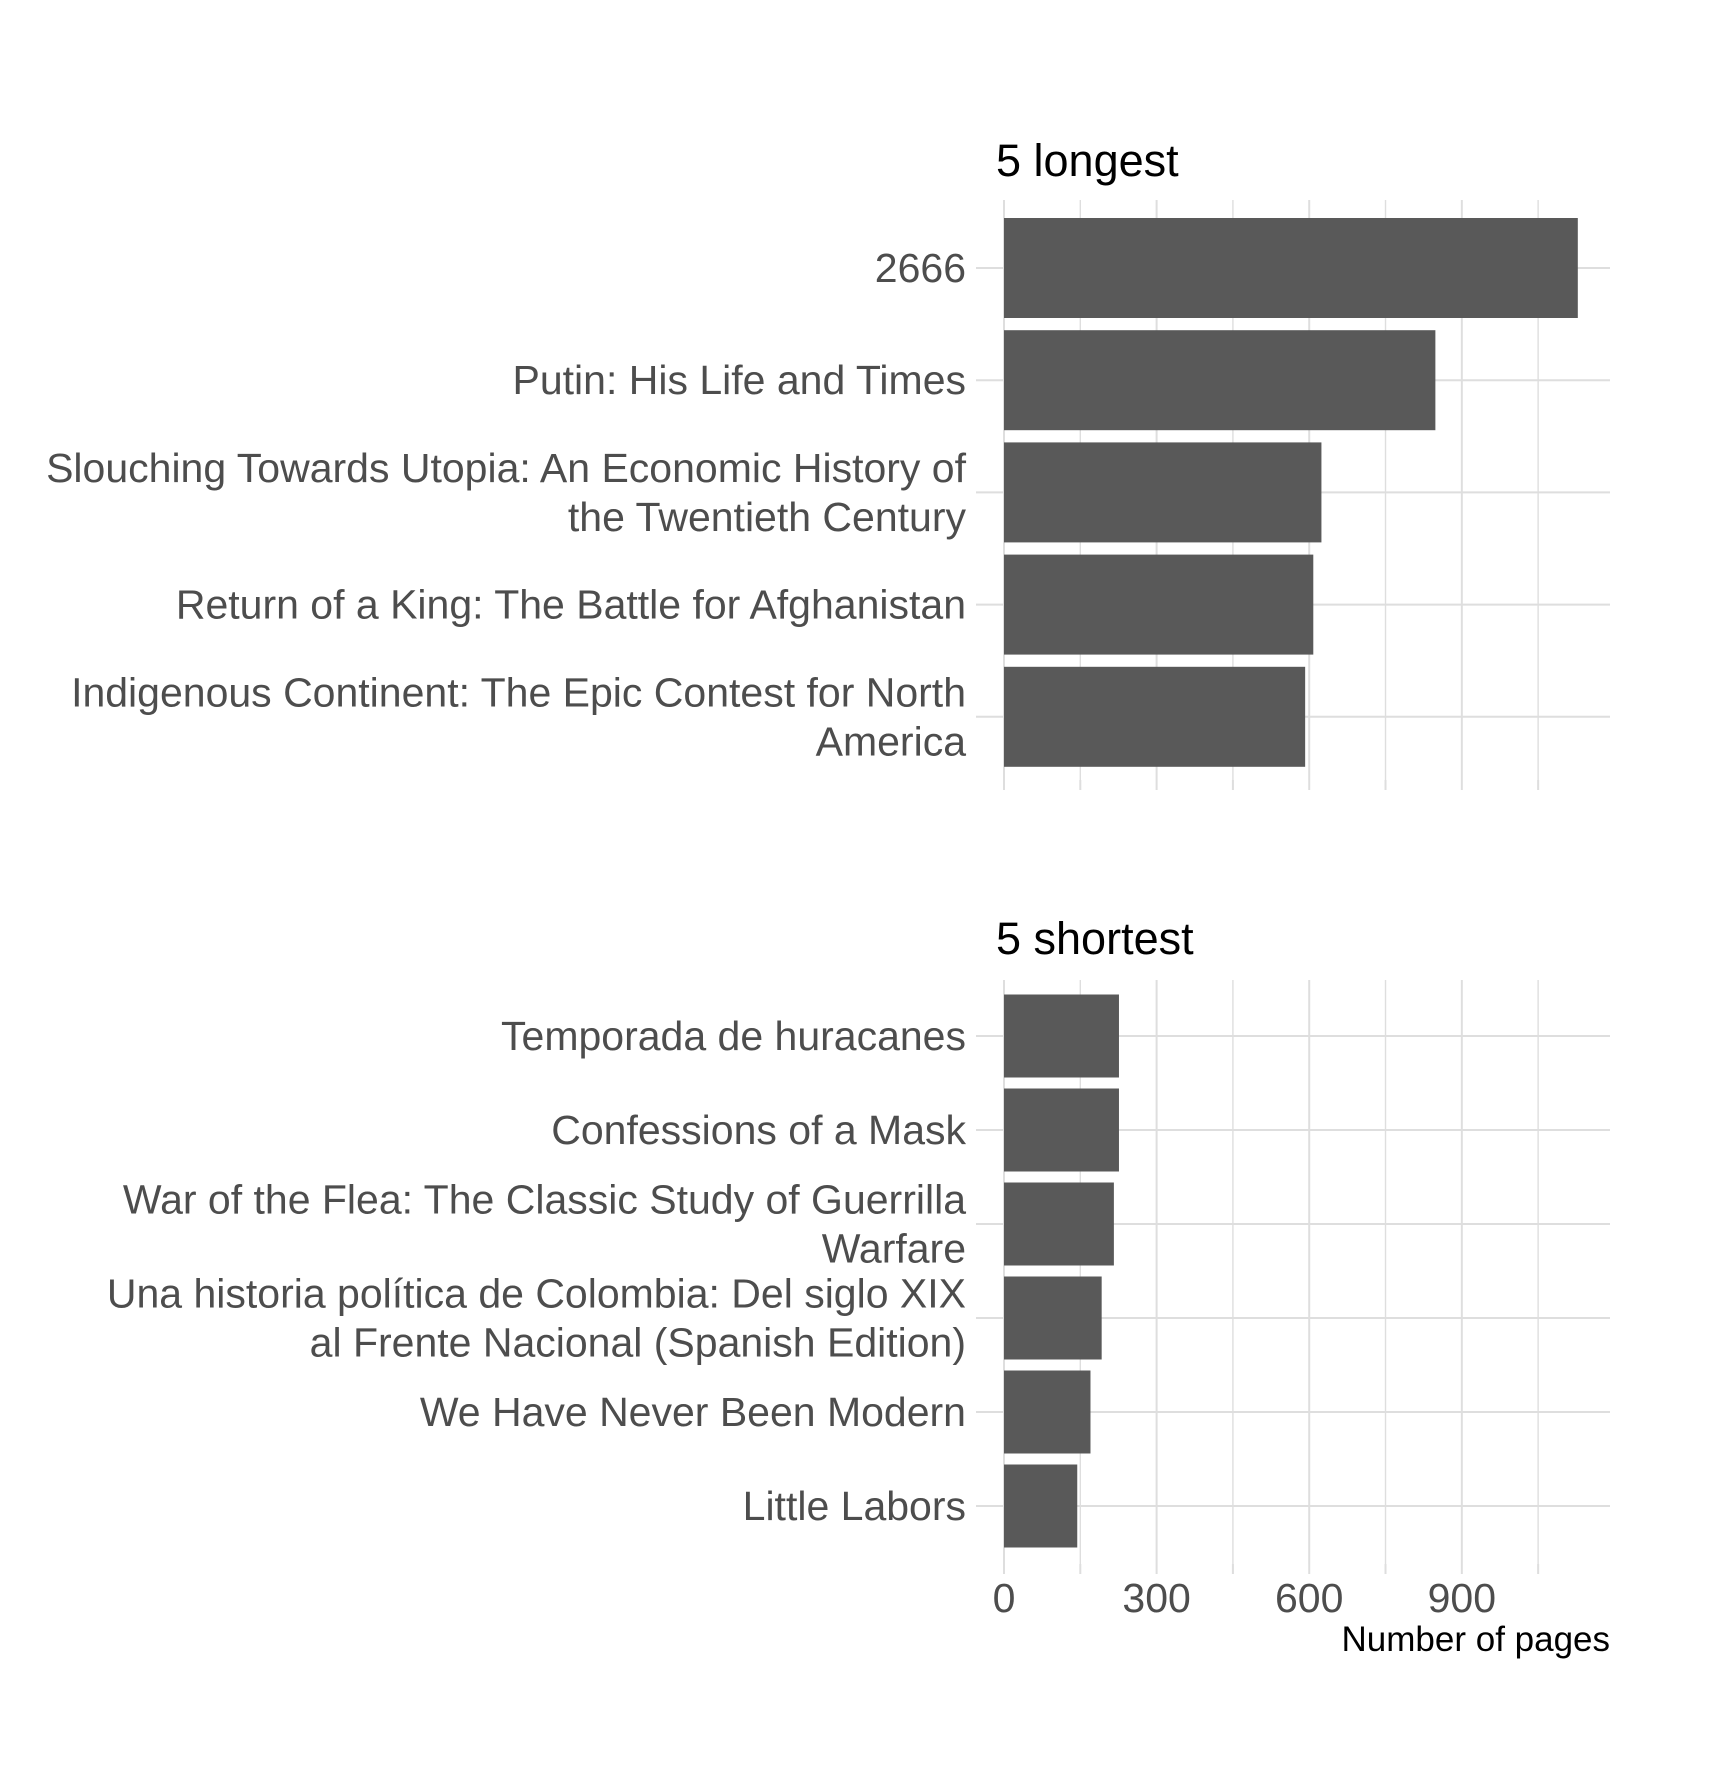 This screenshot has width=1728, height=1779. What do you see at coordinates (1476, 1639) in the screenshot?
I see `x-axis-title: Number of pages` at bounding box center [1476, 1639].